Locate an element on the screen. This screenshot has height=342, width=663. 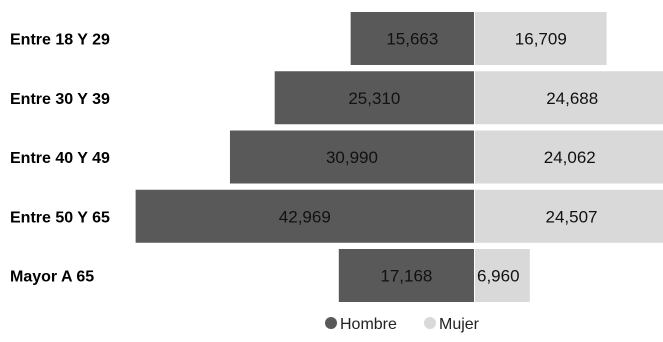
category-label: Mayor A 65 is located at coordinates (52, 277).